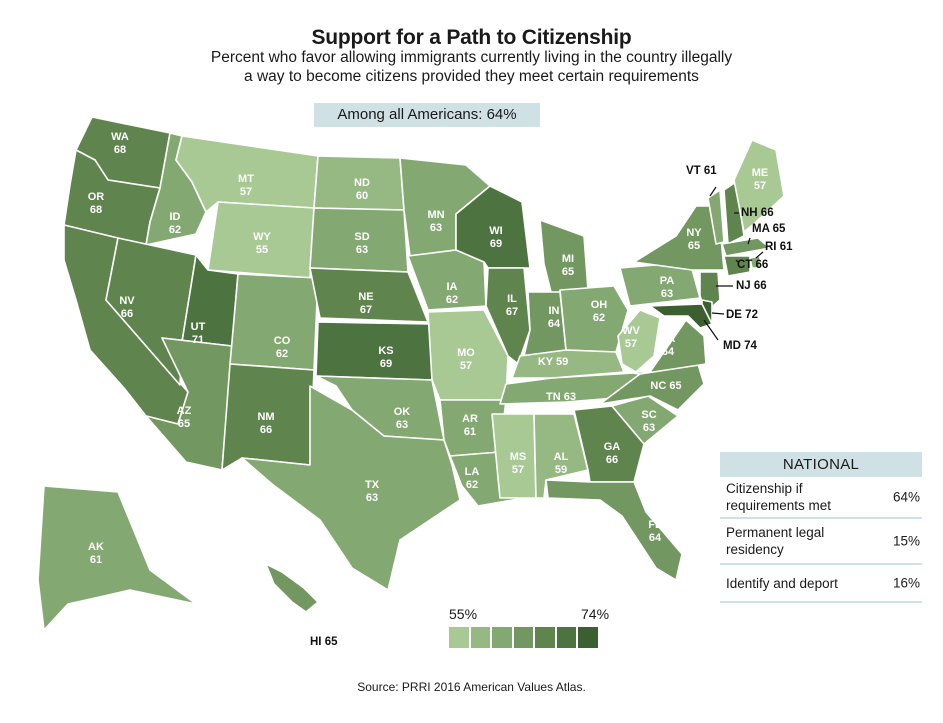 The width and height of the screenshot is (943, 723). Describe the element at coordinates (655, 538) in the screenshot. I see `state-value-fl: 64` at that location.